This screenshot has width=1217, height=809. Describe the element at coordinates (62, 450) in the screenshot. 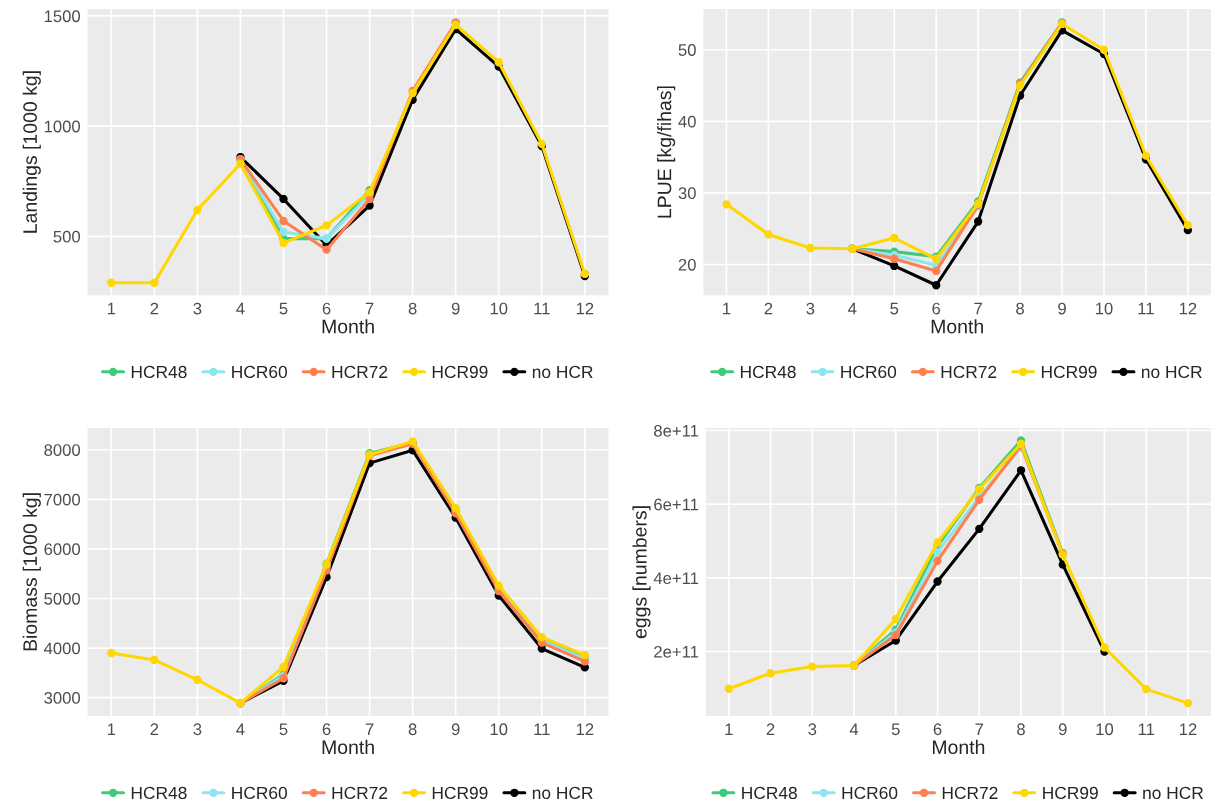

I see `y-tick-label: 8000` at that location.